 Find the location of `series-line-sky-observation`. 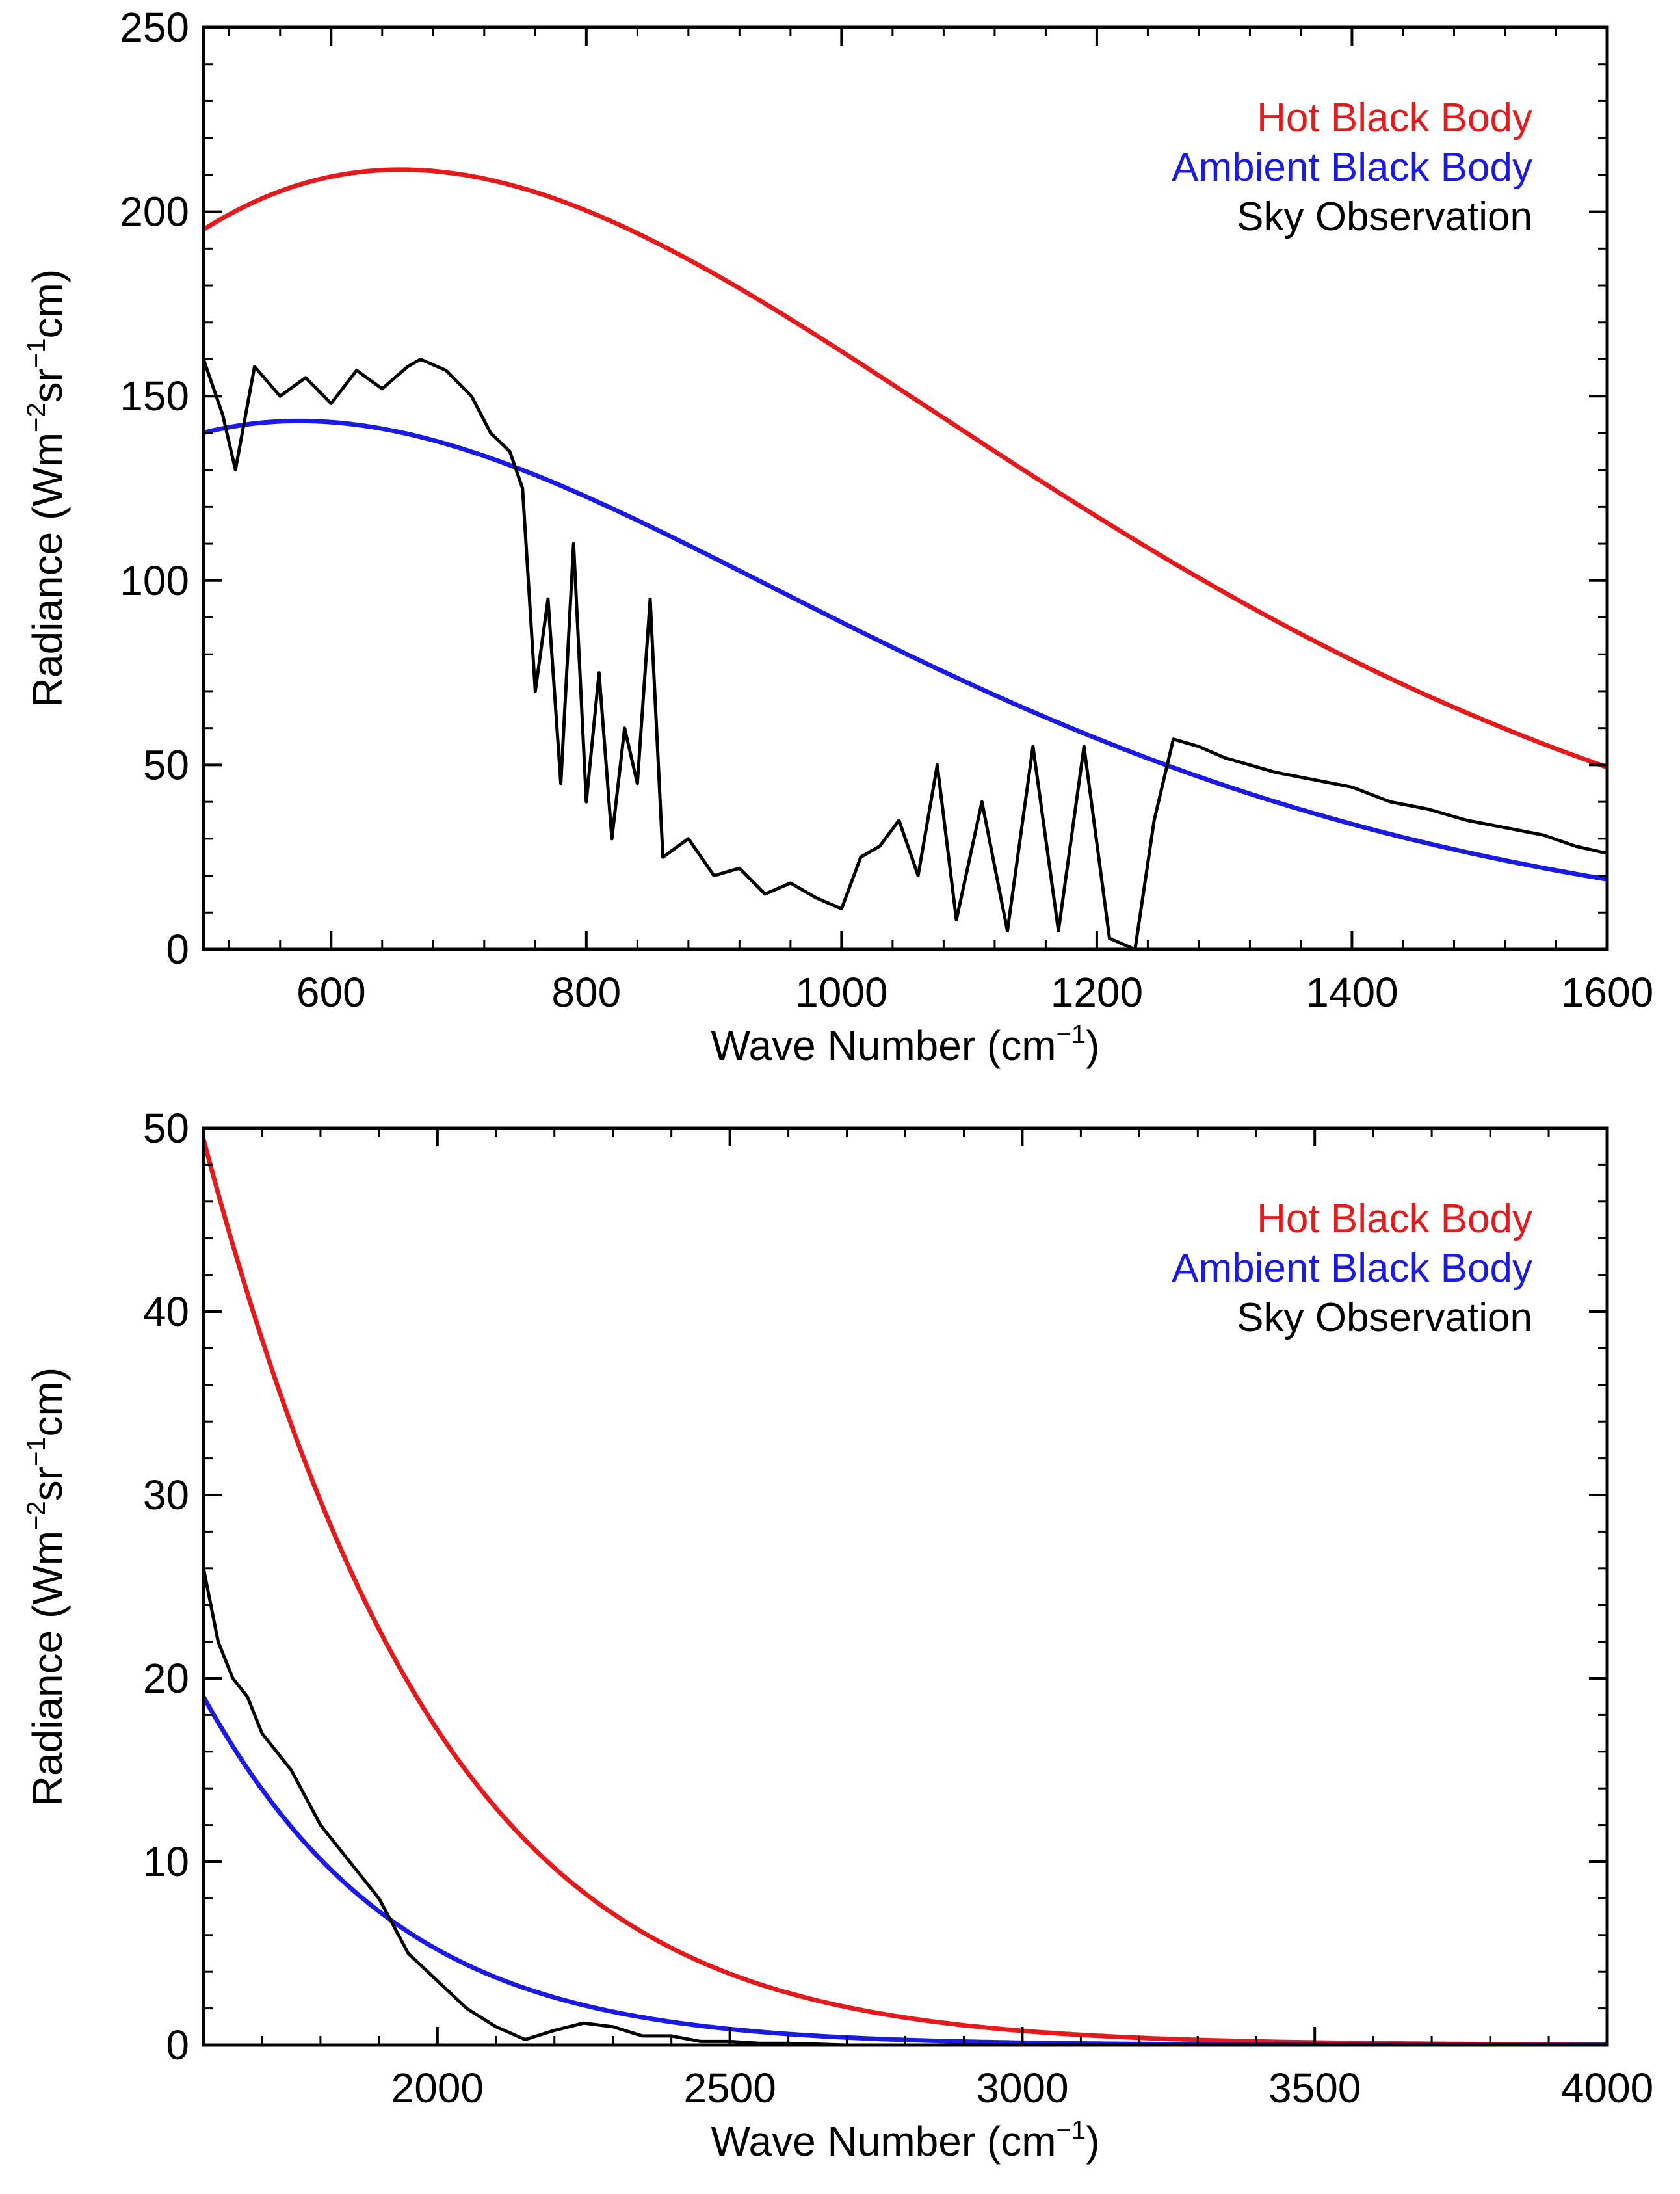

series-line-sky-observation is located at coordinates (525, 1807).